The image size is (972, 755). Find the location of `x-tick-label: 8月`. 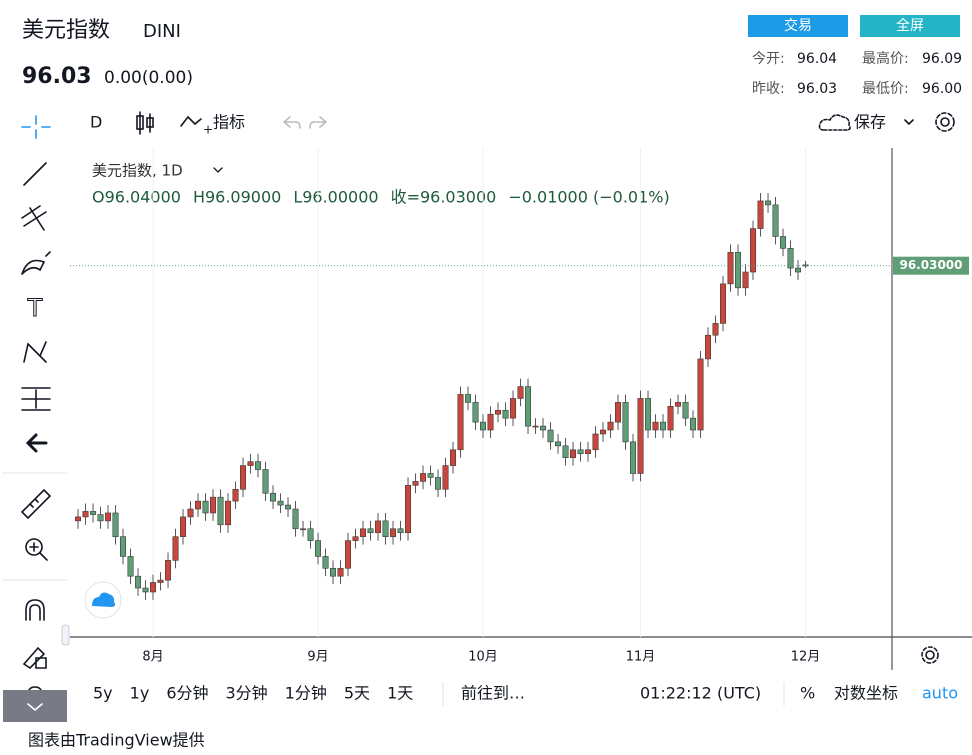

x-tick-label: 8月 is located at coordinates (152, 657).